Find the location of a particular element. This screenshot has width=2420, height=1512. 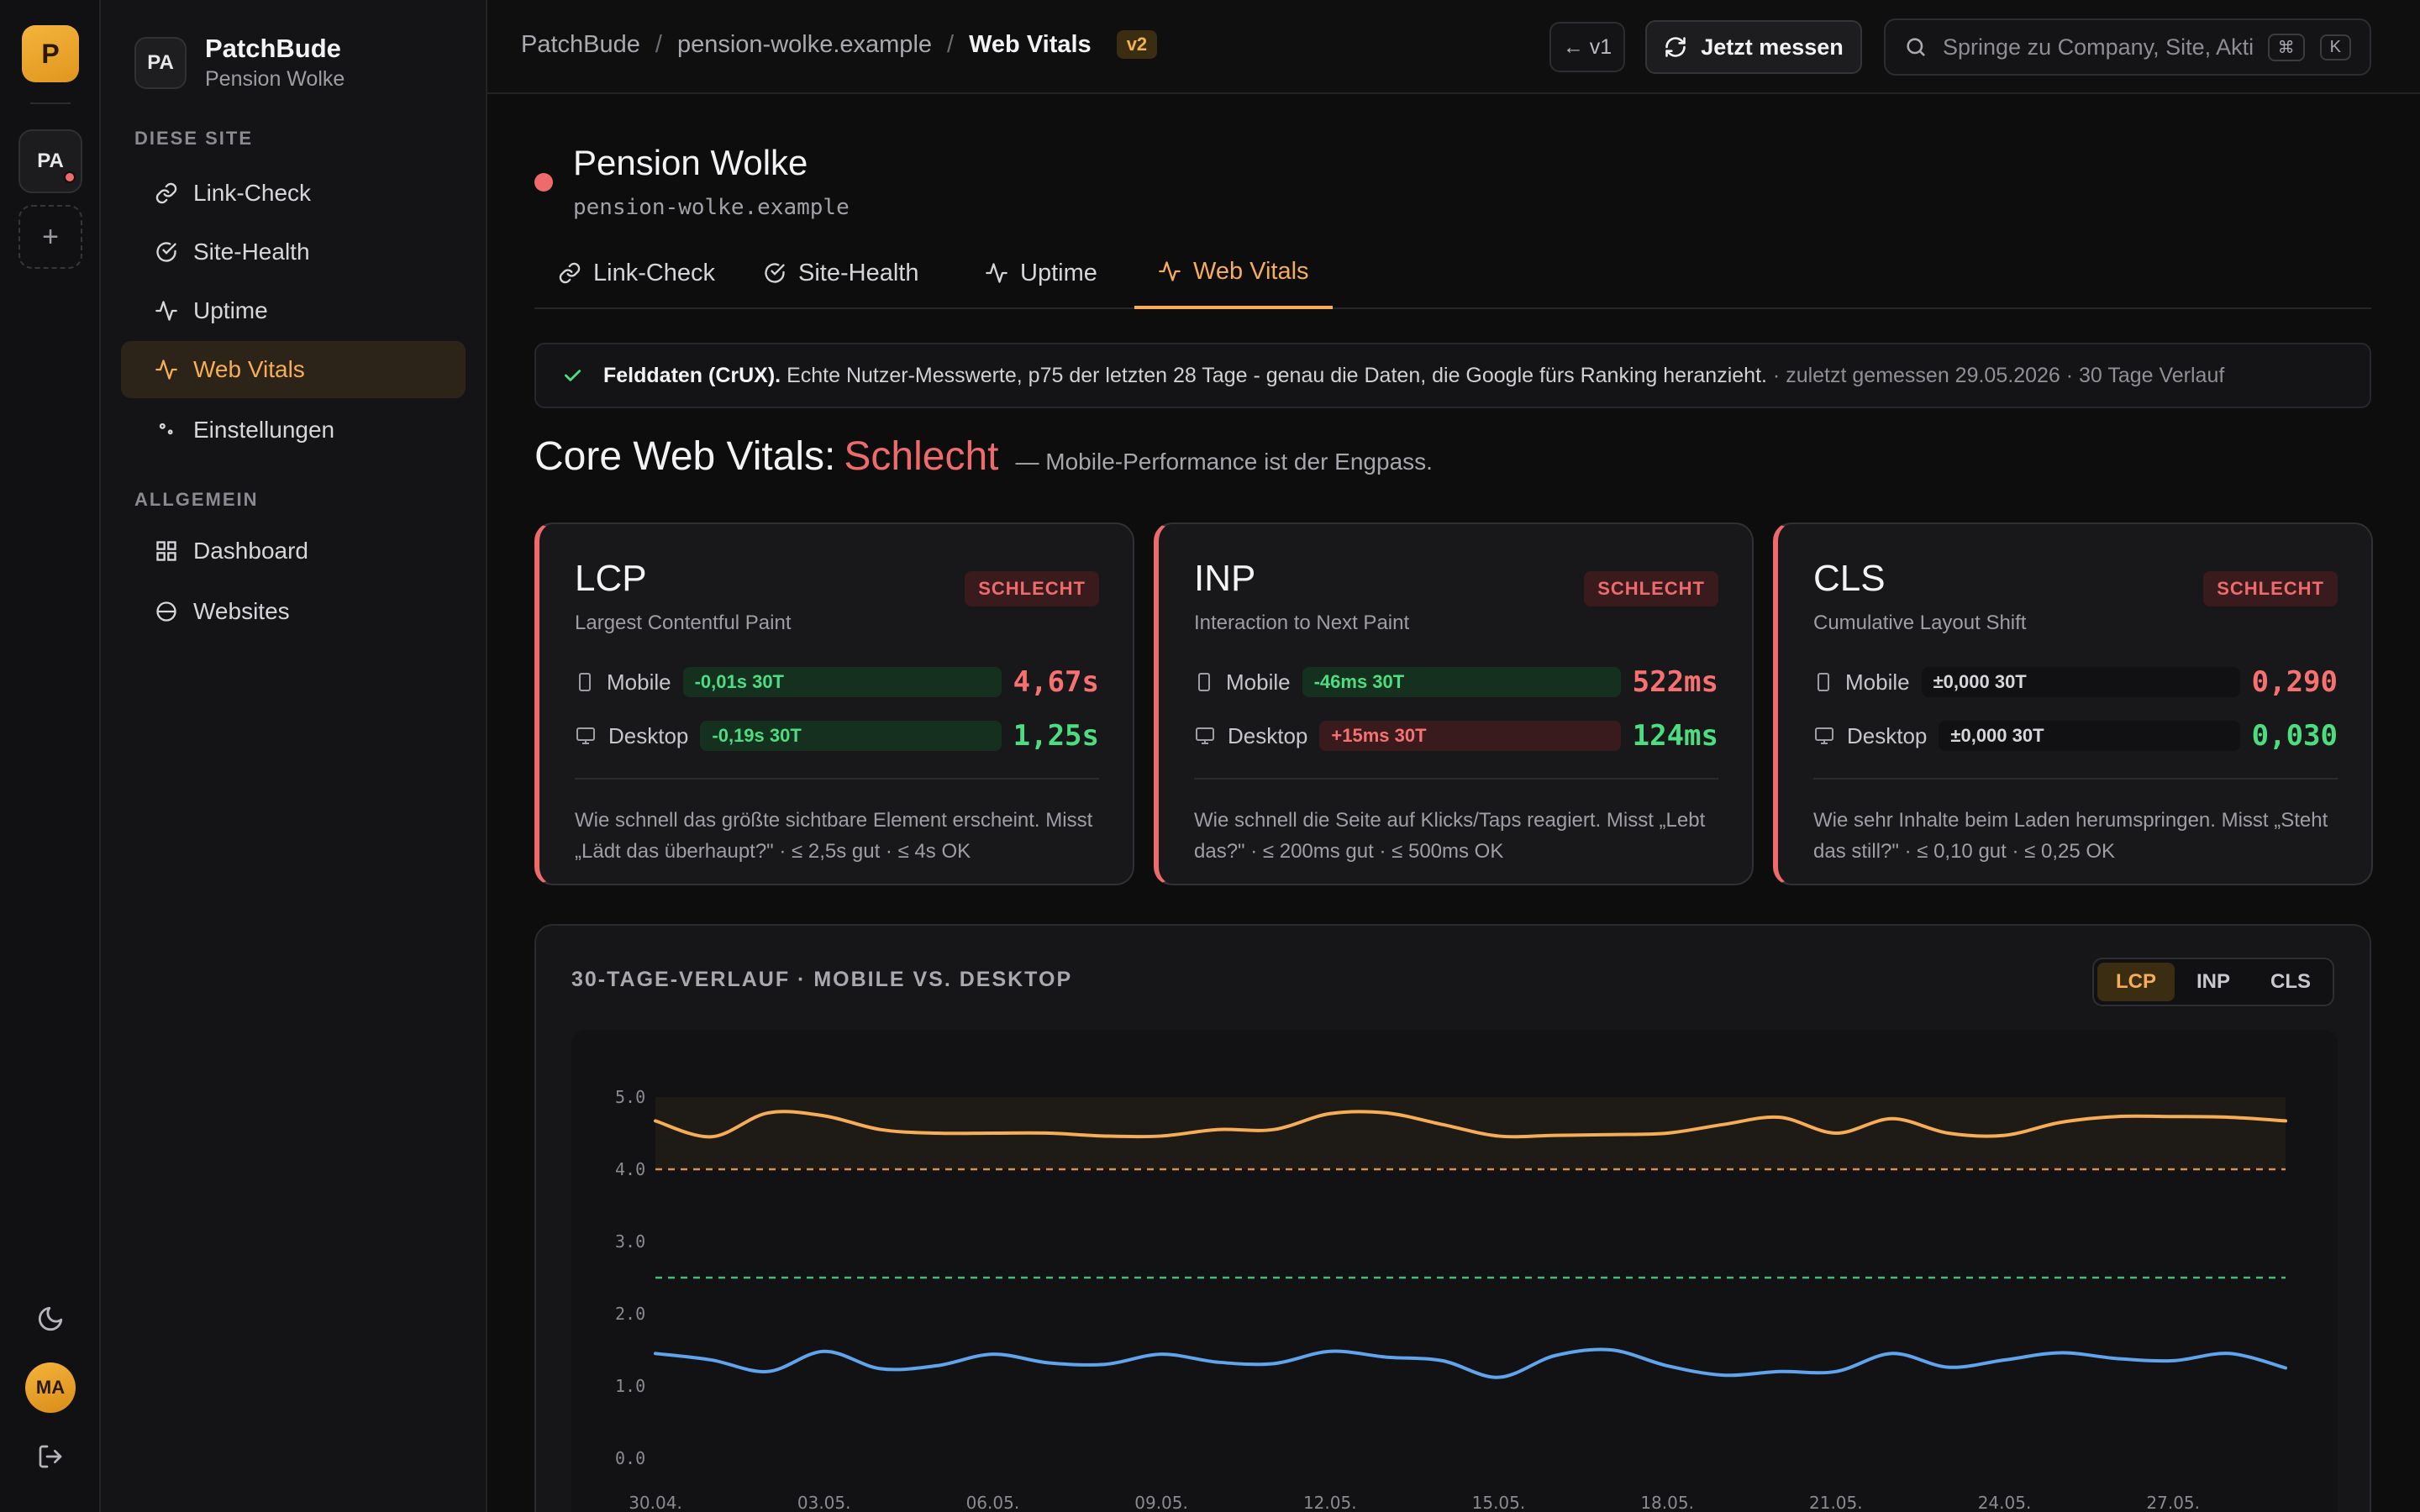

refresh-icon is located at coordinates (1676, 47).